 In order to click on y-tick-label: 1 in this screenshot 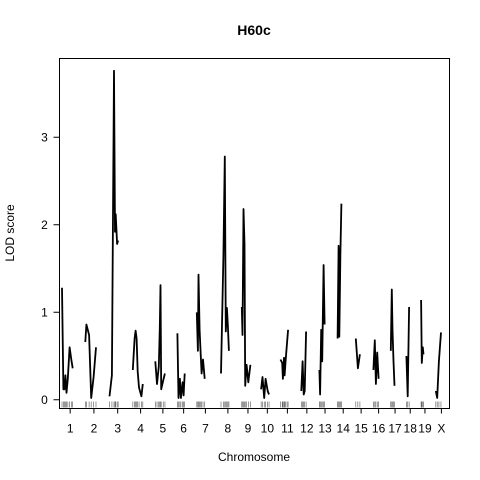, I will do `click(44, 312)`.